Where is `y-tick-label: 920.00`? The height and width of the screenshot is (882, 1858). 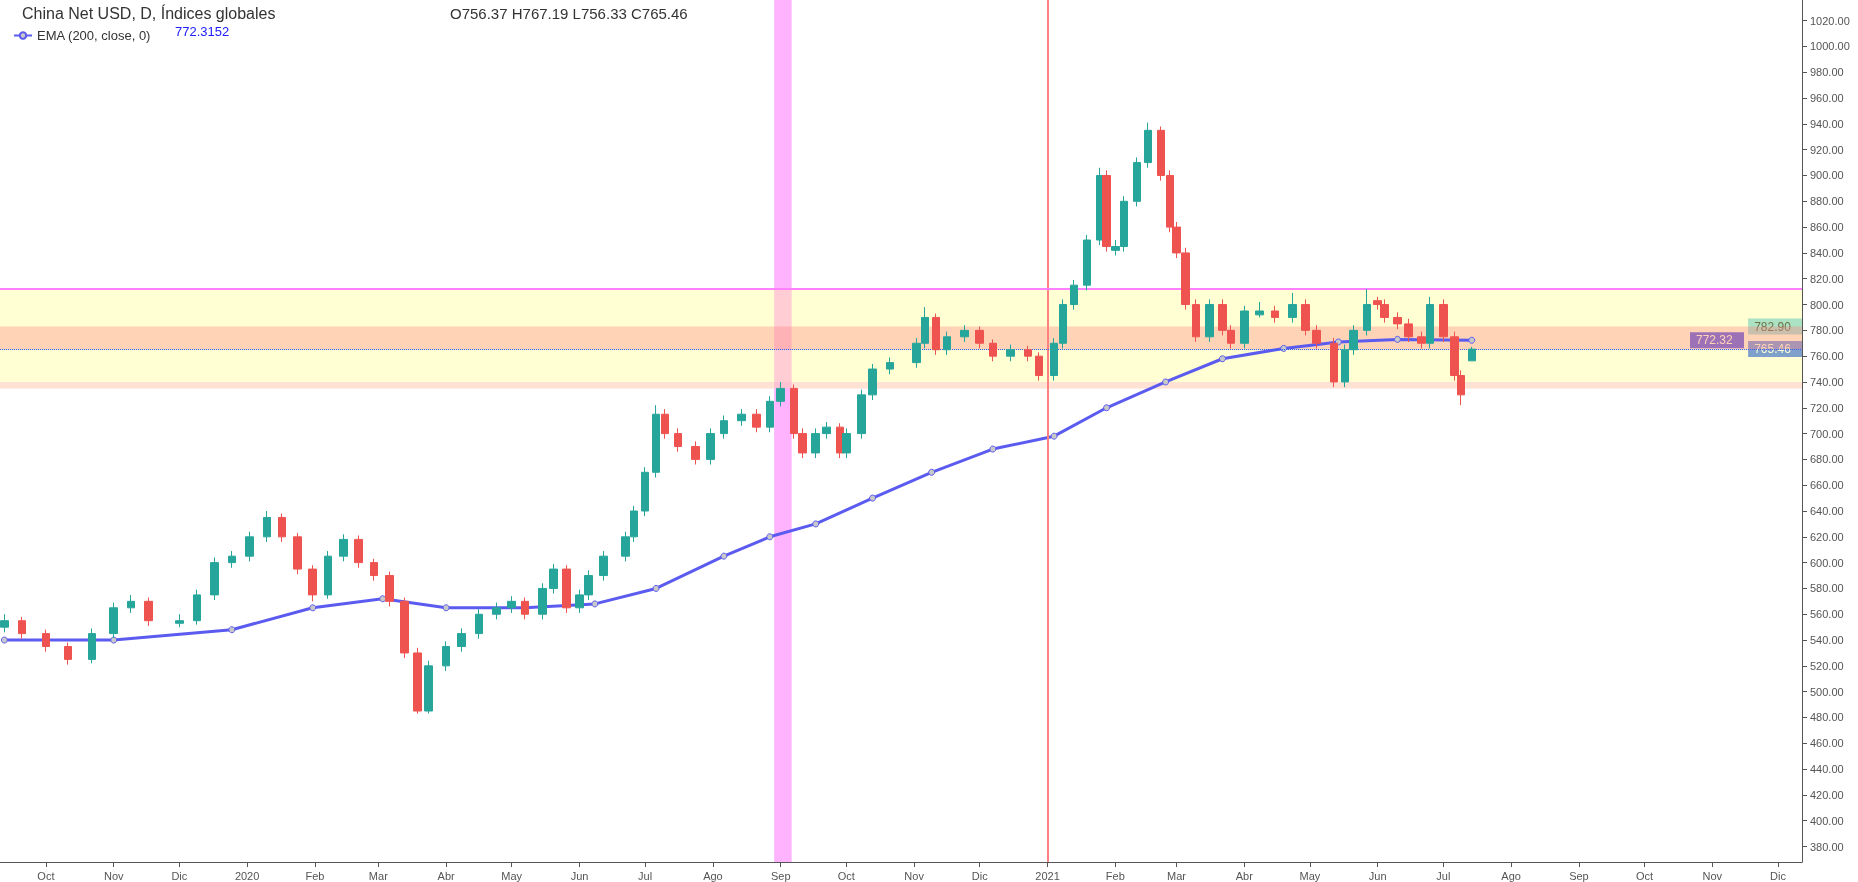 y-tick-label: 920.00 is located at coordinates (1827, 149).